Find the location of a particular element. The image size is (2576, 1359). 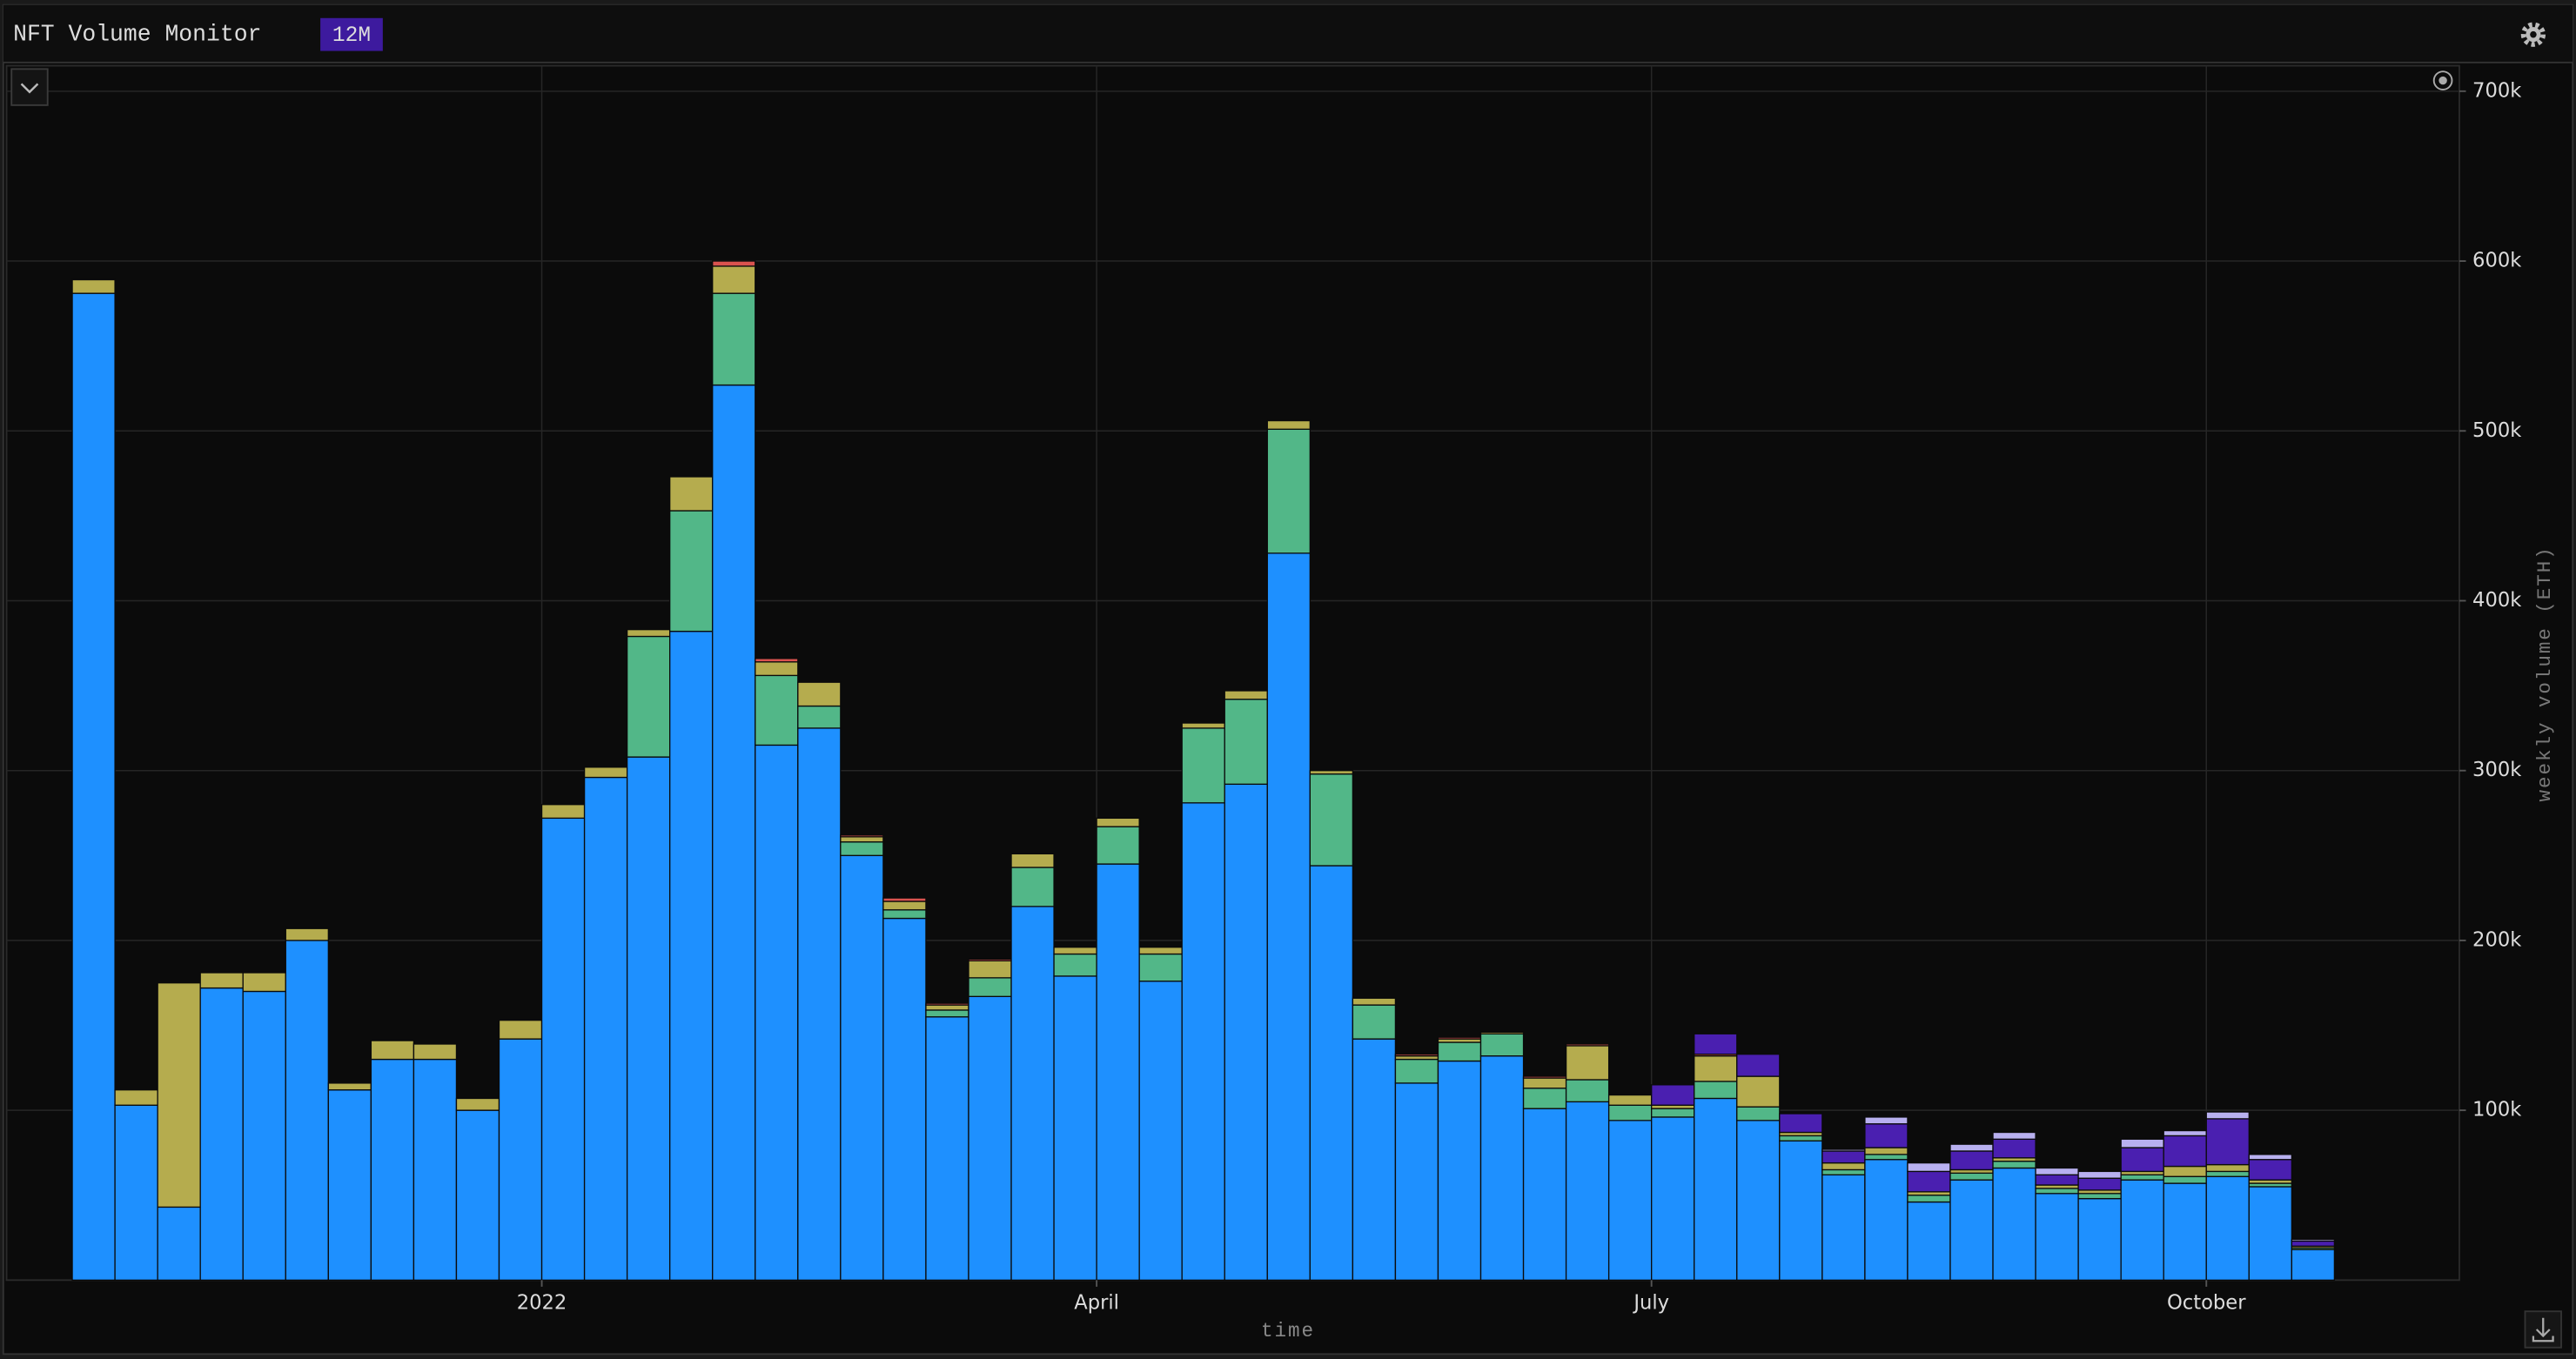

focus-icon is located at coordinates (2442, 80).